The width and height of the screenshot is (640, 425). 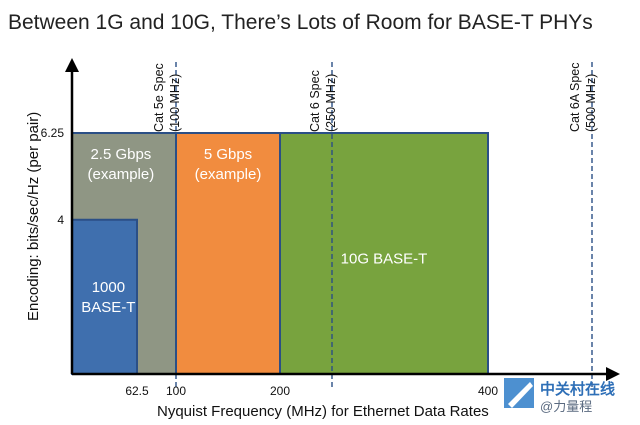 I want to click on region-label-10g: 10G BASE-T, so click(x=384, y=258).